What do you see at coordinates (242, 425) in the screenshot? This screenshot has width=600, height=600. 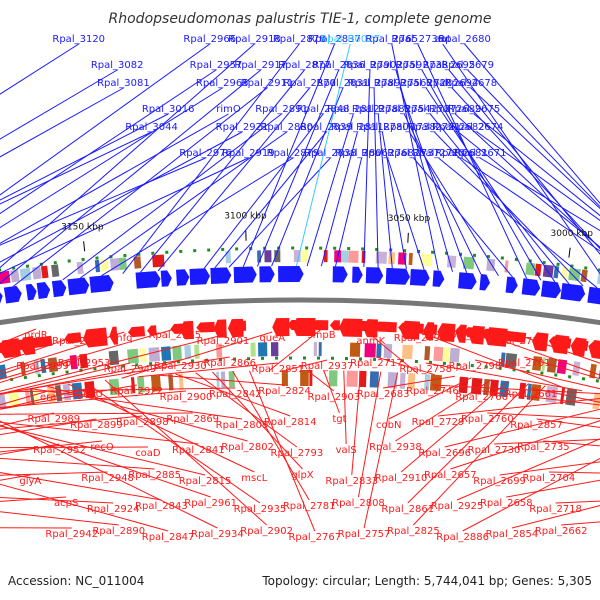 I see `reverse-gene-label: Rpal_2809` at bounding box center [242, 425].